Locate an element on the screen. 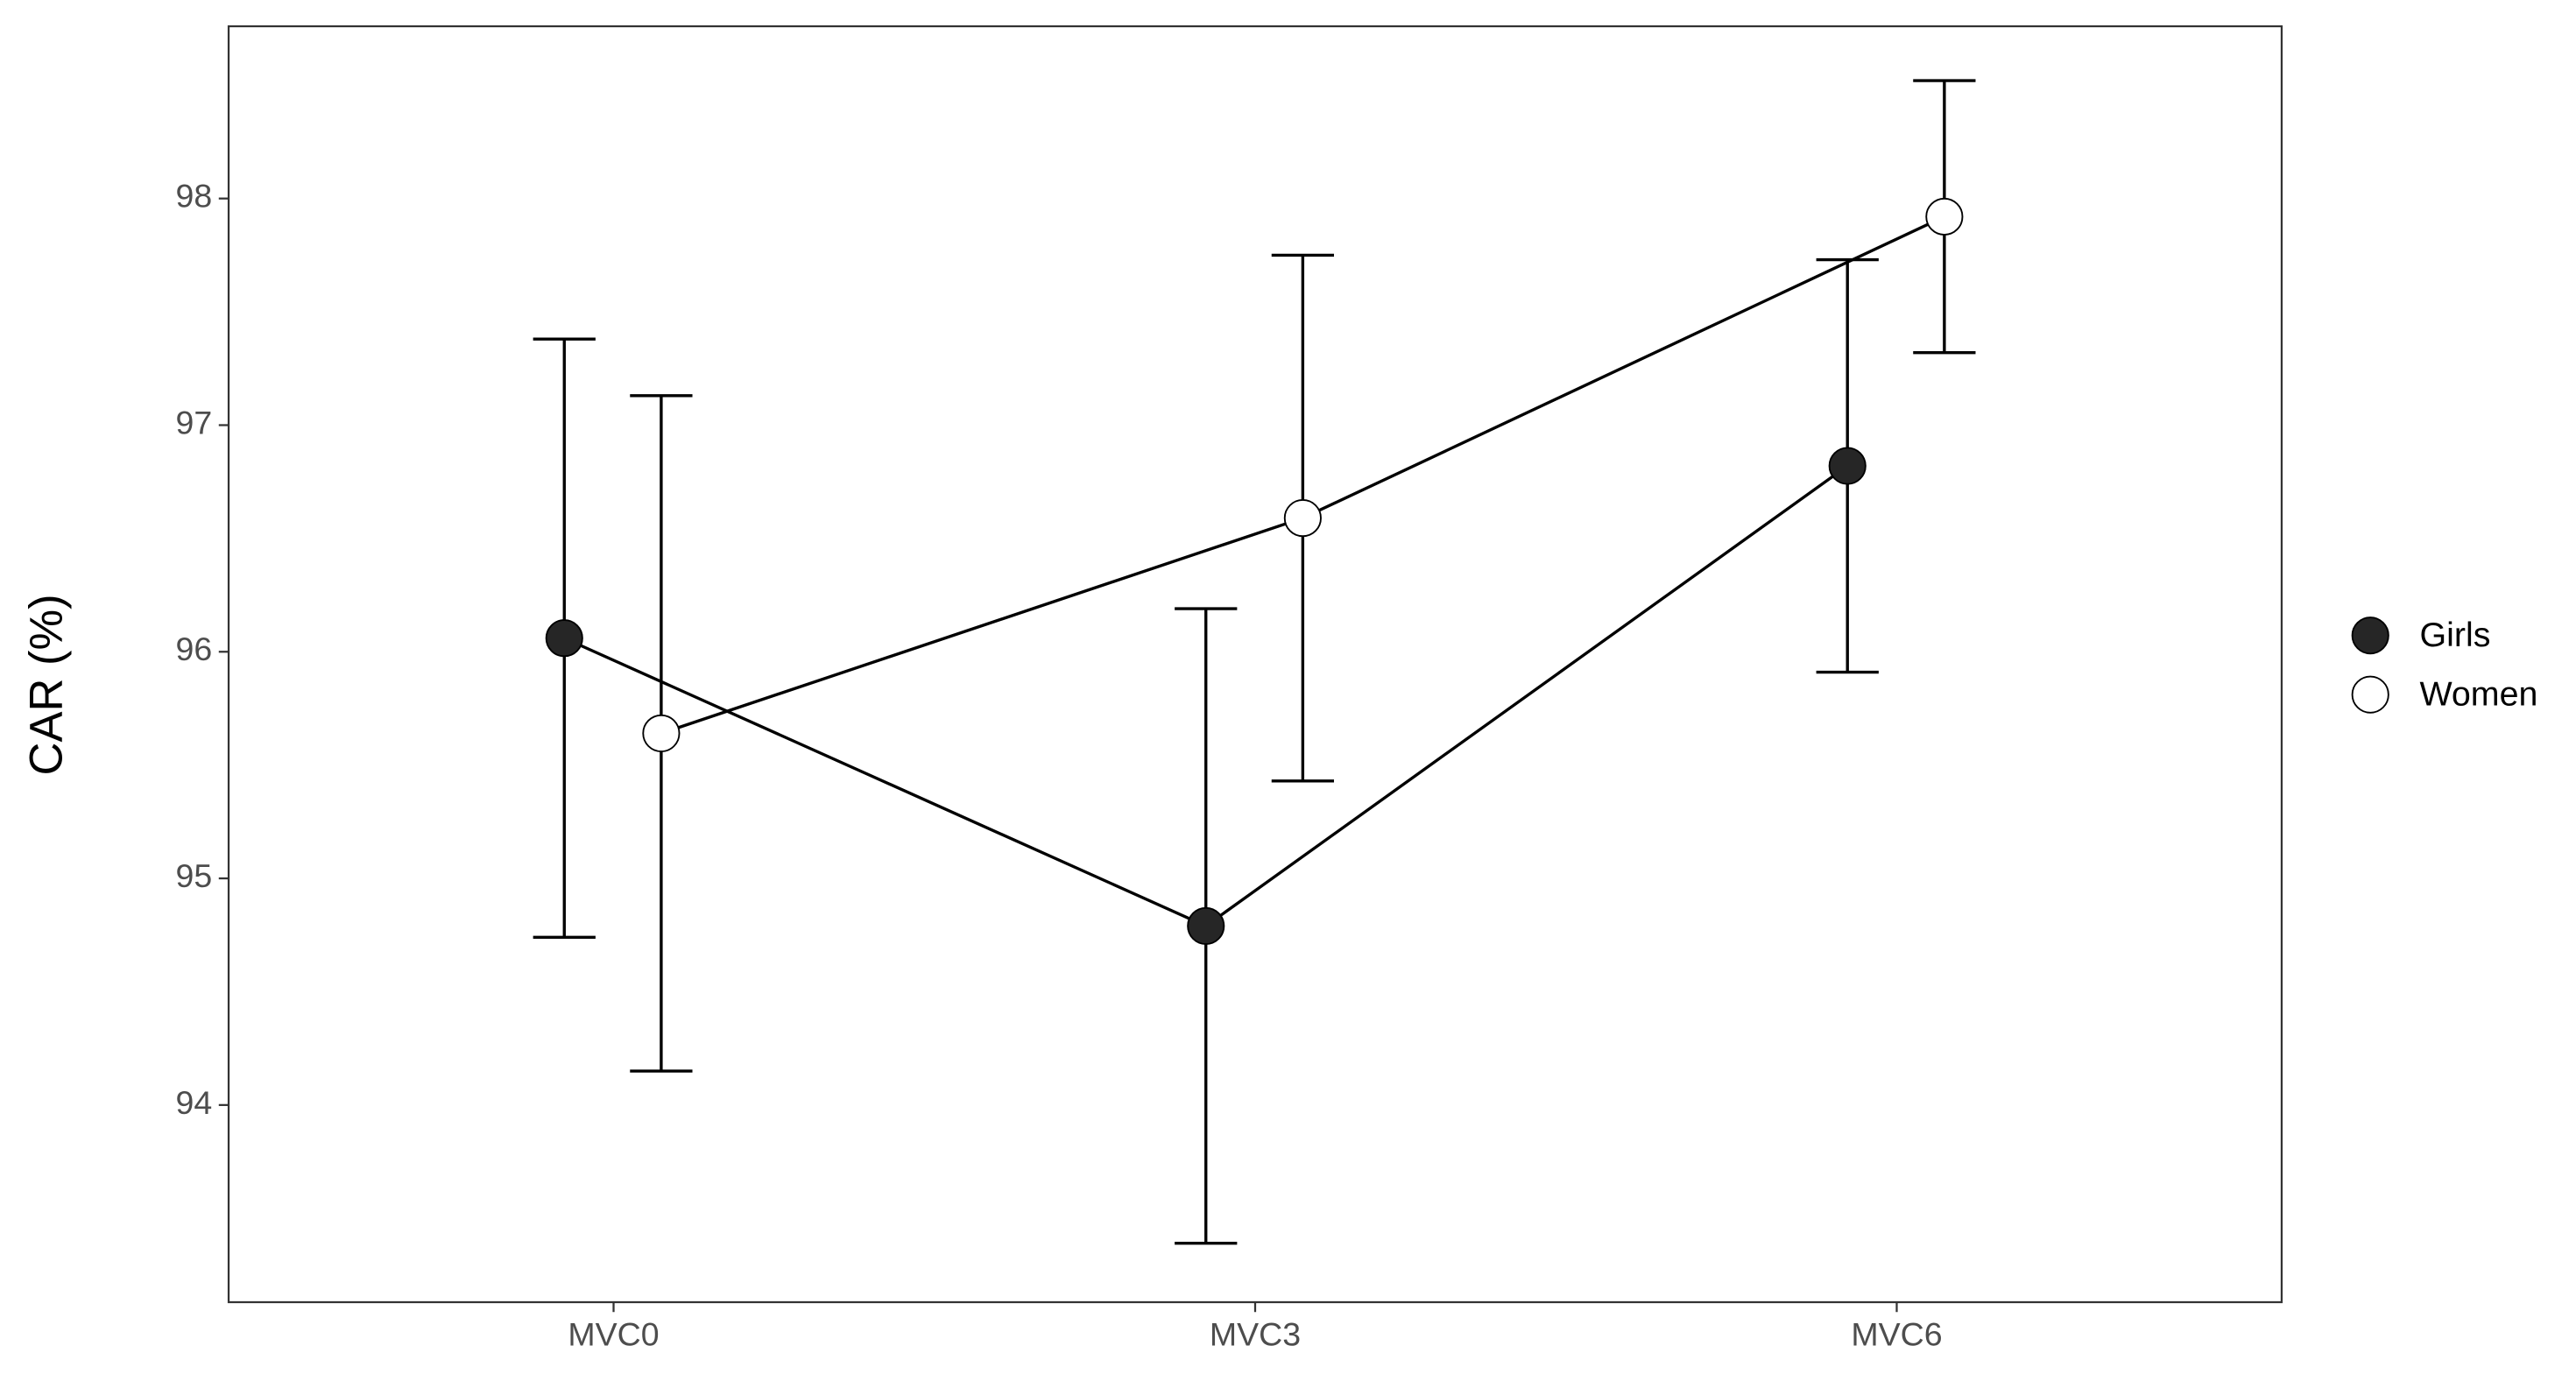 The width and height of the screenshot is (2576, 1381). legend-label: Women is located at coordinates (2478, 694).